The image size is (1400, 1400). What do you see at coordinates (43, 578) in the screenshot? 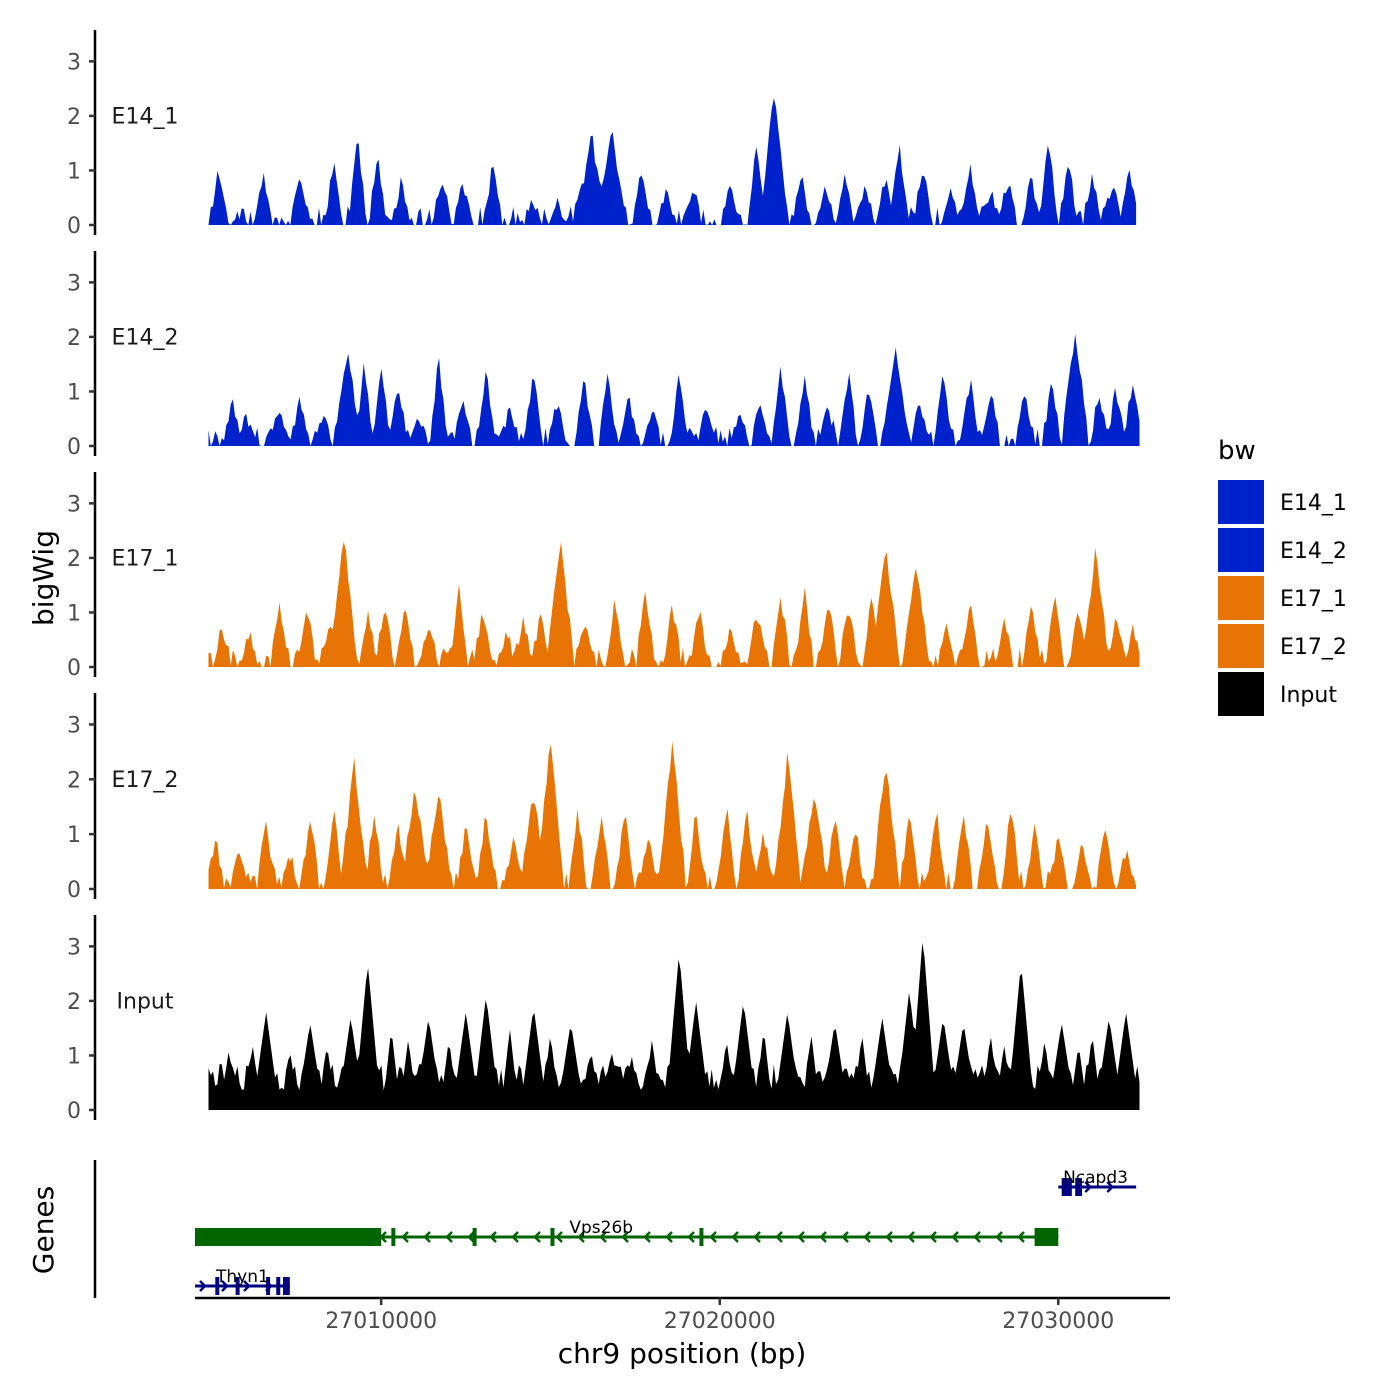
I see `y-axis-title: bigWig` at bounding box center [43, 578].